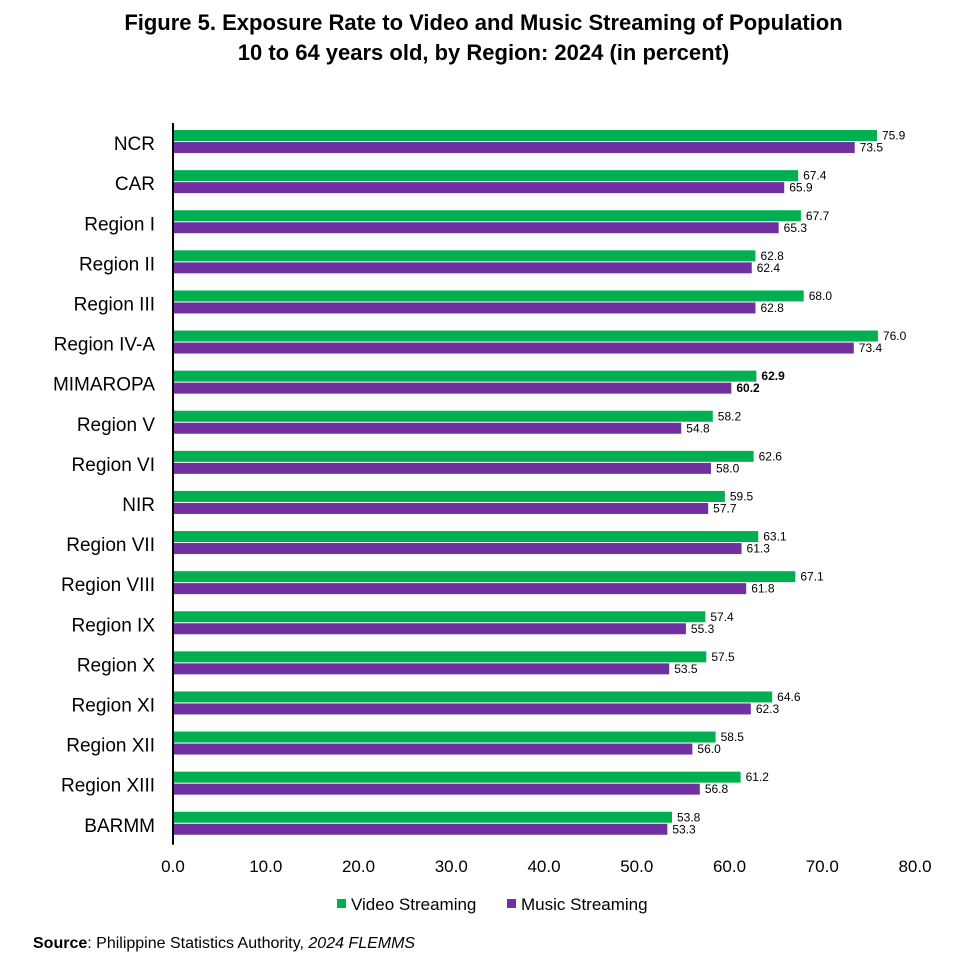  I want to click on bar-music-streaming-region-vii, so click(457, 549).